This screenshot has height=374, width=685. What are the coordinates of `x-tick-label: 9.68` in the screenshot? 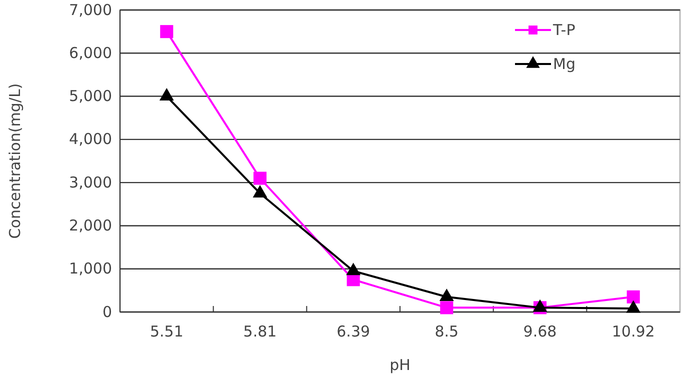 It's located at (540, 331).